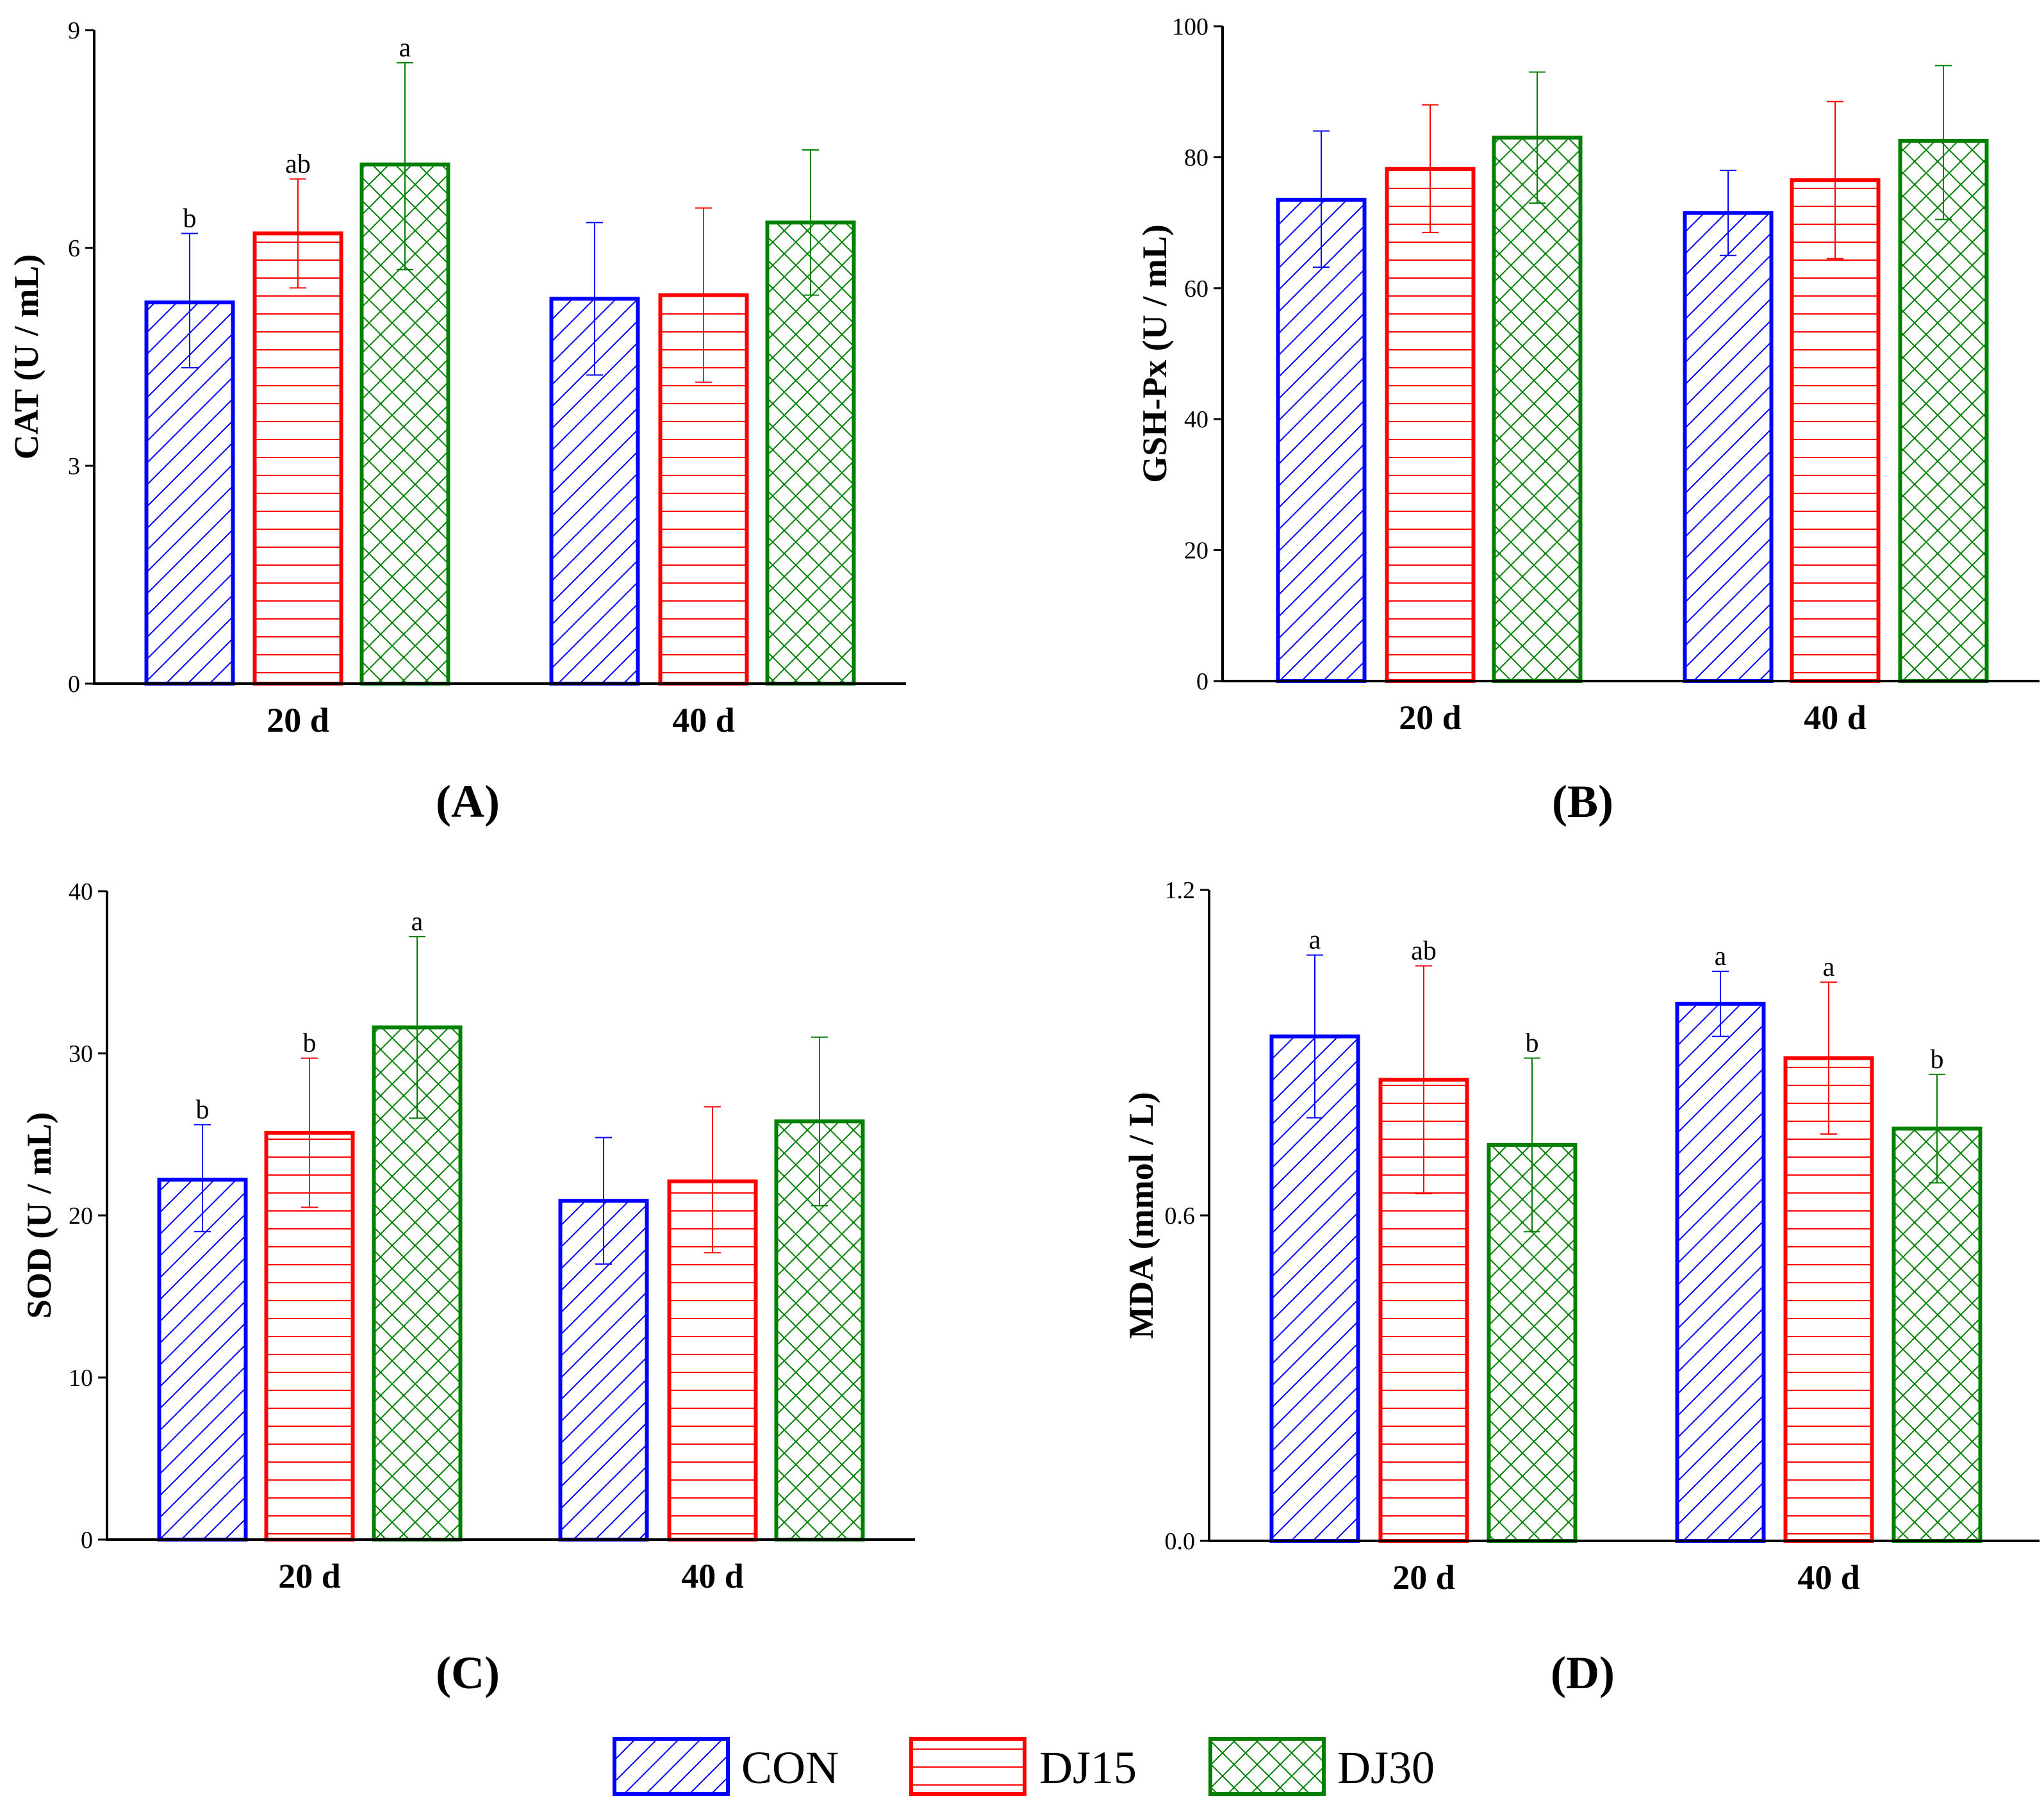 Image resolution: width=2044 pixels, height=1801 pixels. Describe the element at coordinates (81, 1378) in the screenshot. I see `y-tick-label: 10` at that location.